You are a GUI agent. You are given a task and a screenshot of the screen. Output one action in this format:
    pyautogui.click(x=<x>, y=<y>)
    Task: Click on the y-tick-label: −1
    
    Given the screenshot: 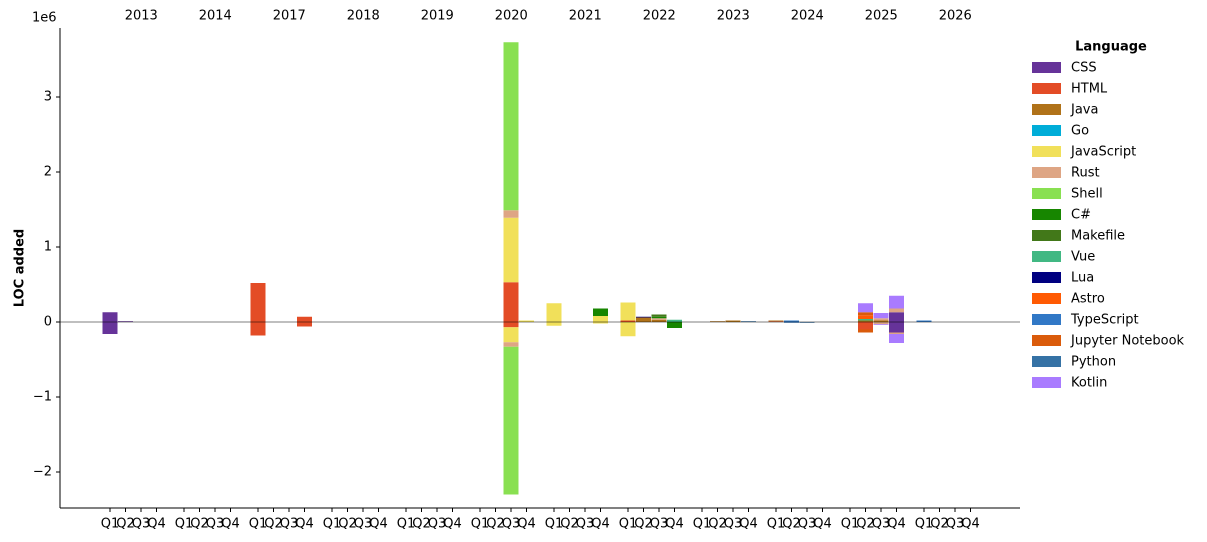 What is the action you would take?
    pyautogui.click(x=42, y=397)
    